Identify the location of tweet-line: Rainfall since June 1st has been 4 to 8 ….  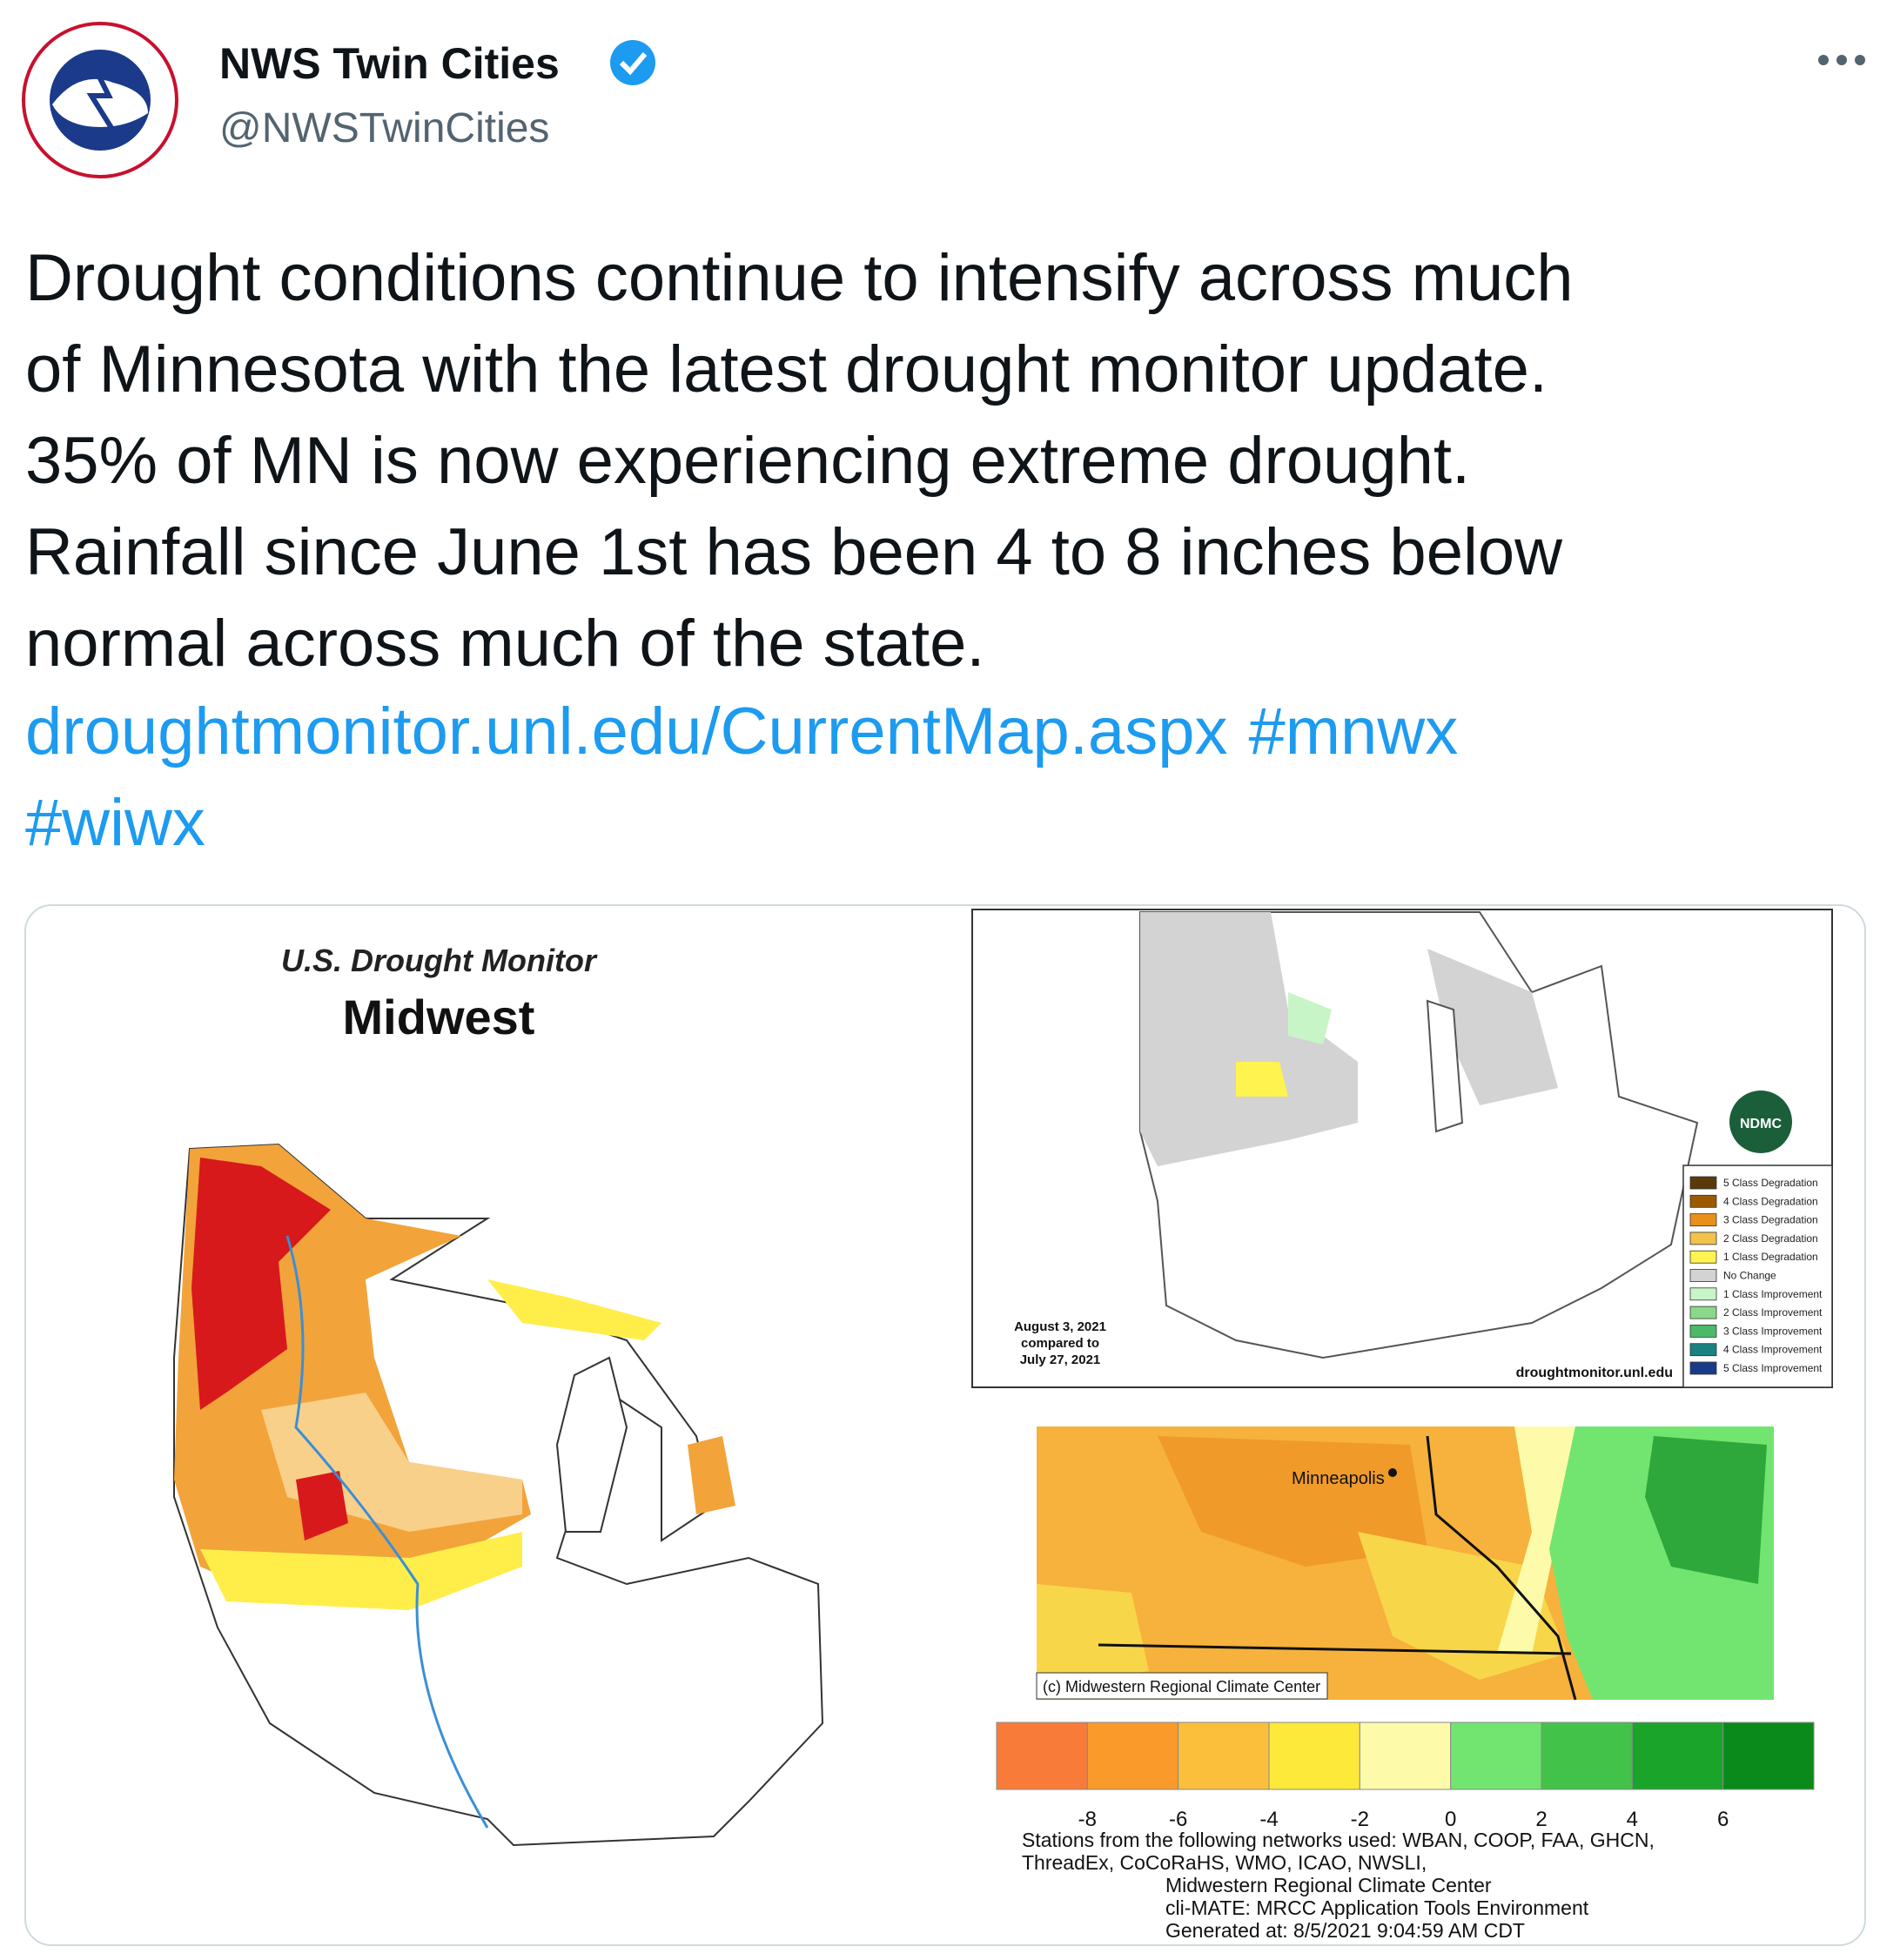
(794, 552).